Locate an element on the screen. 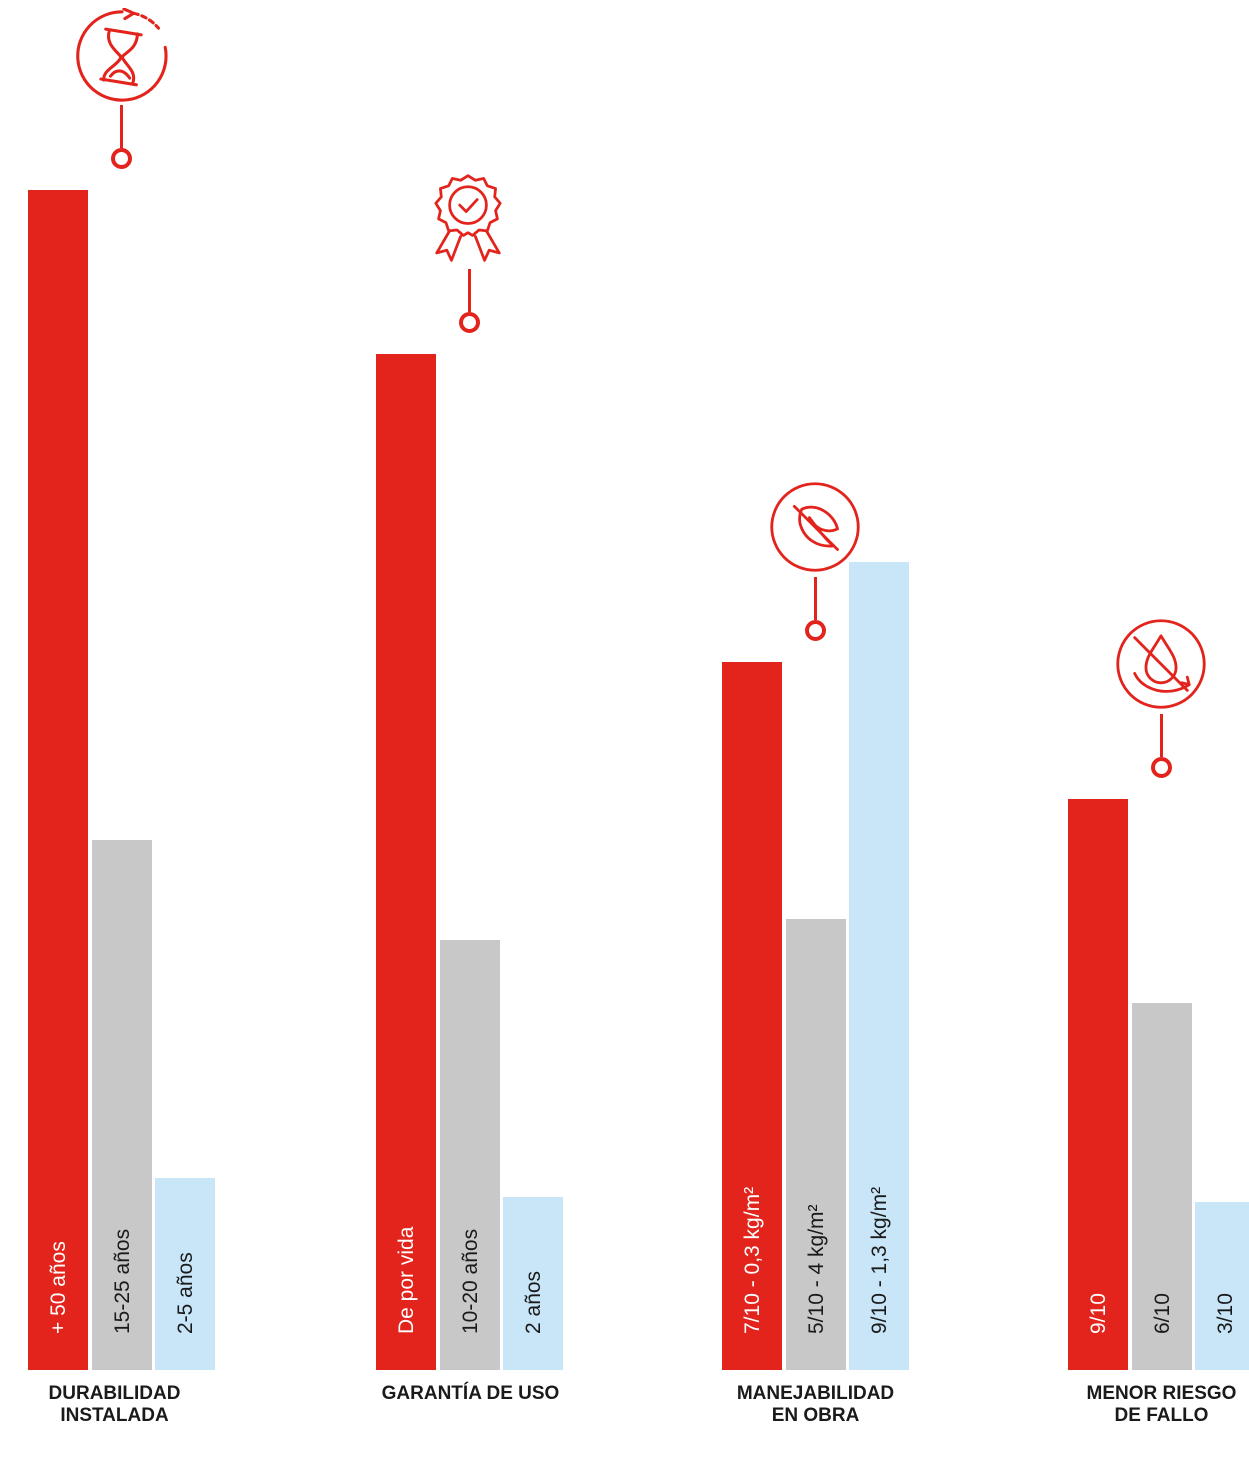 The height and width of the screenshot is (1466, 1249). feather-icon is located at coordinates (815, 529).